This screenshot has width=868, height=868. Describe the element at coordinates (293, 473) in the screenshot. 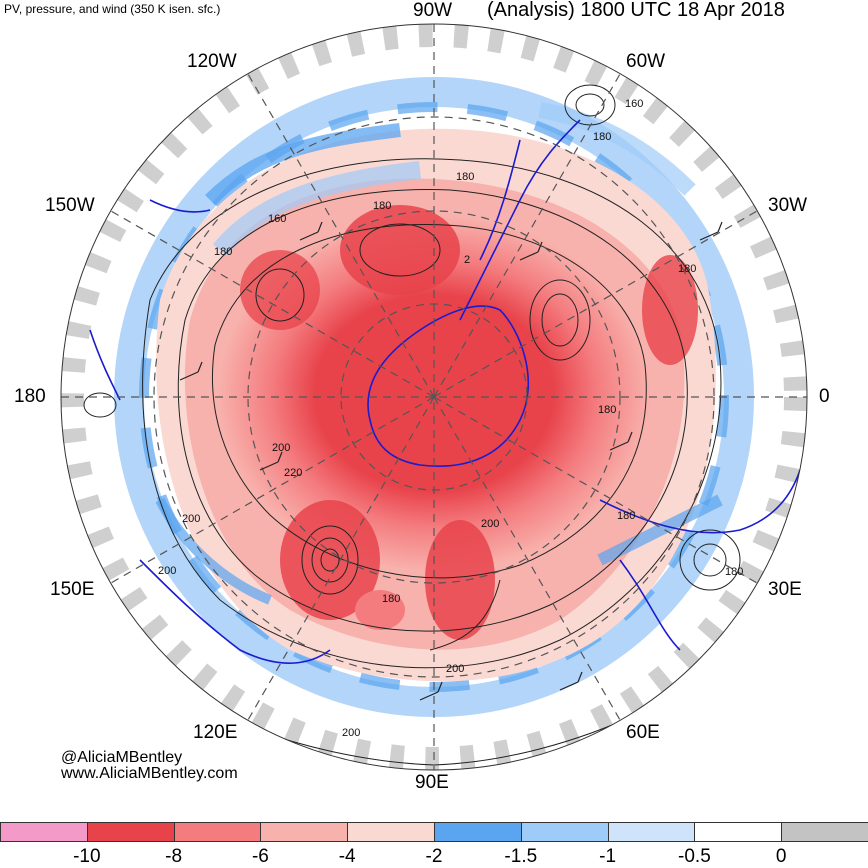

I see `contour-label: 220` at that location.